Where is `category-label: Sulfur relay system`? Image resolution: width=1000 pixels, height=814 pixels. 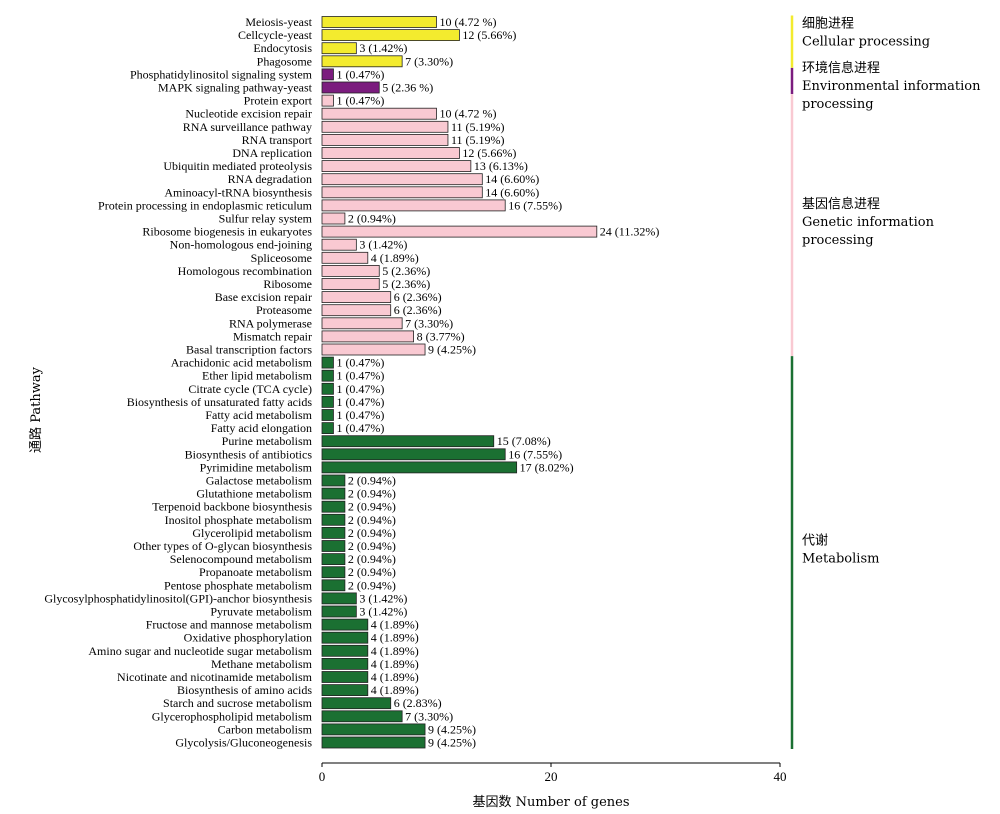
category-label: Sulfur relay system is located at coordinates (266, 219).